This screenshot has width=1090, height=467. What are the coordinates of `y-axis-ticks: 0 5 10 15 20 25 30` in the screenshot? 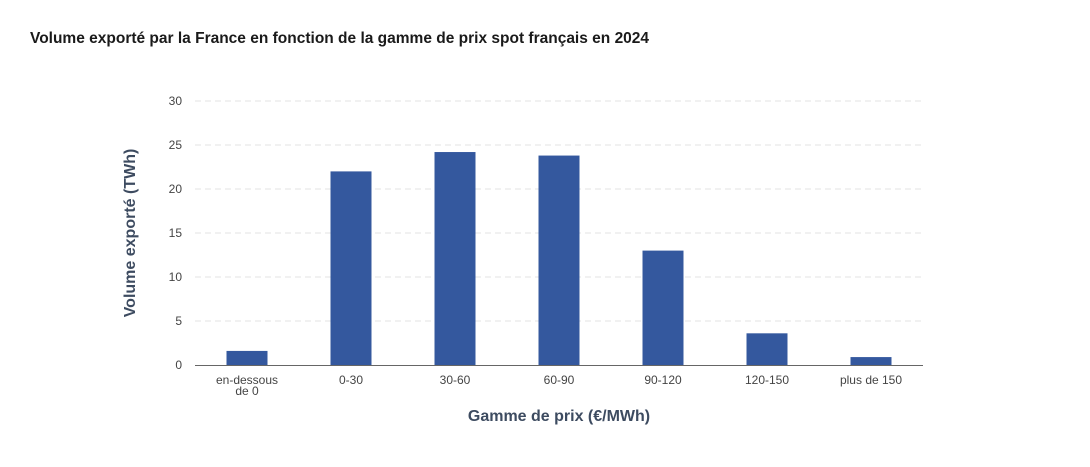 It's located at (176, 233).